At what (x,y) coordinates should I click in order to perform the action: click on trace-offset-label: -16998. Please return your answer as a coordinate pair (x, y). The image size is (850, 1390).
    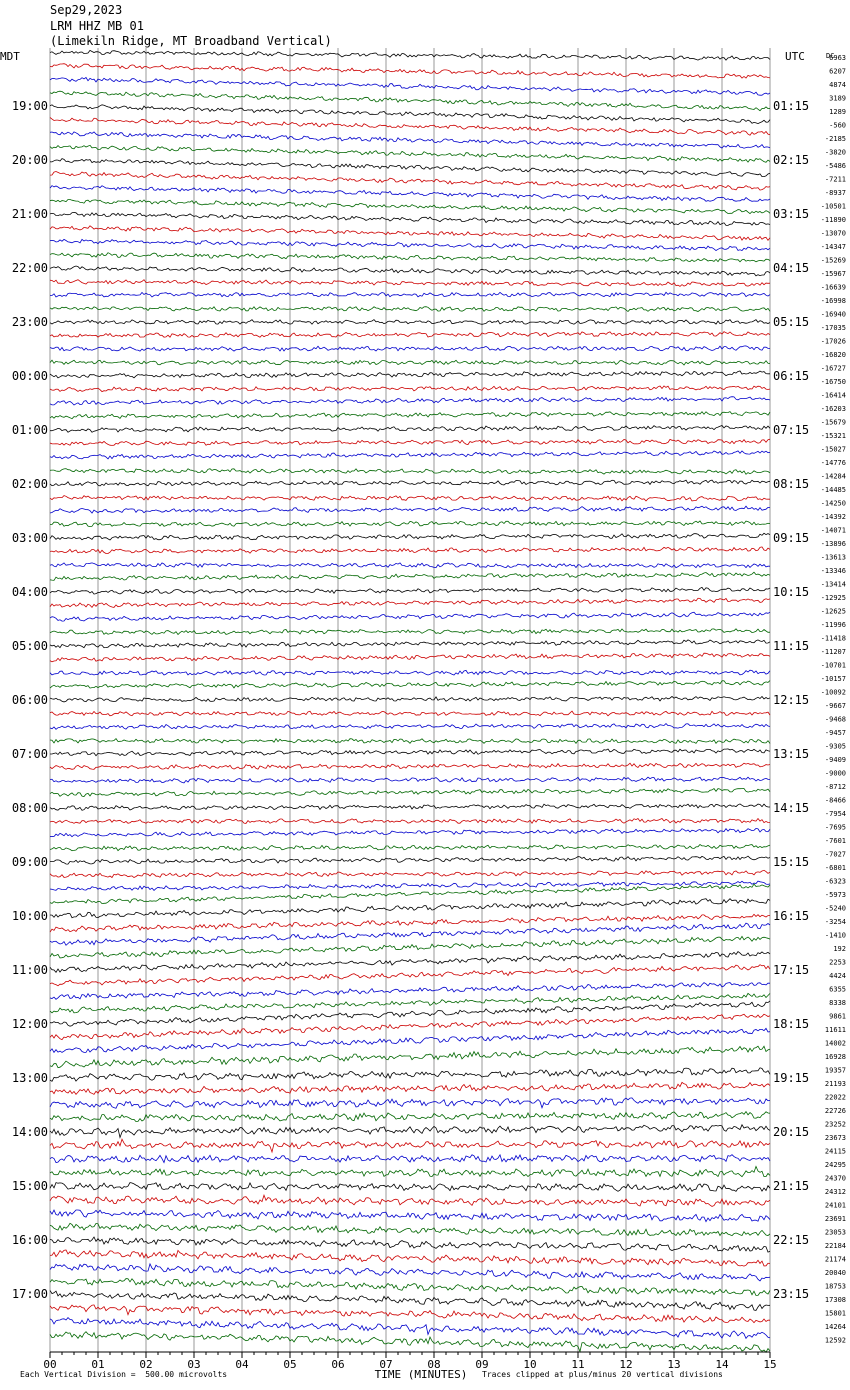
    Looking at the image, I should click on (833, 301).